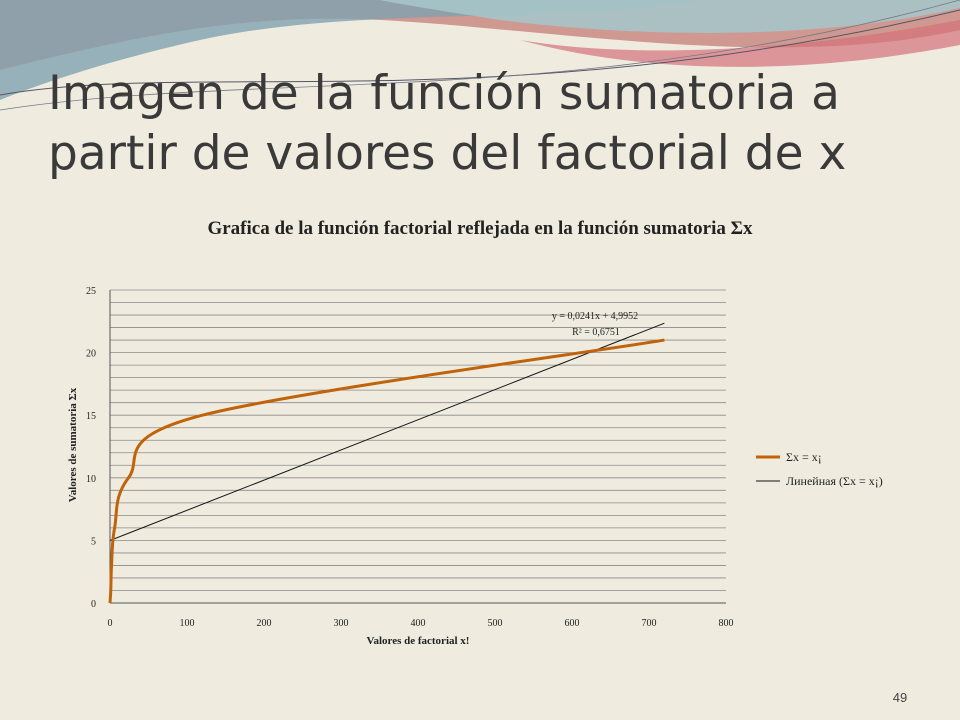 Image resolution: width=960 pixels, height=720 pixels. Describe the element at coordinates (740, 43) in the screenshot. I see `wave-band-pink` at that location.